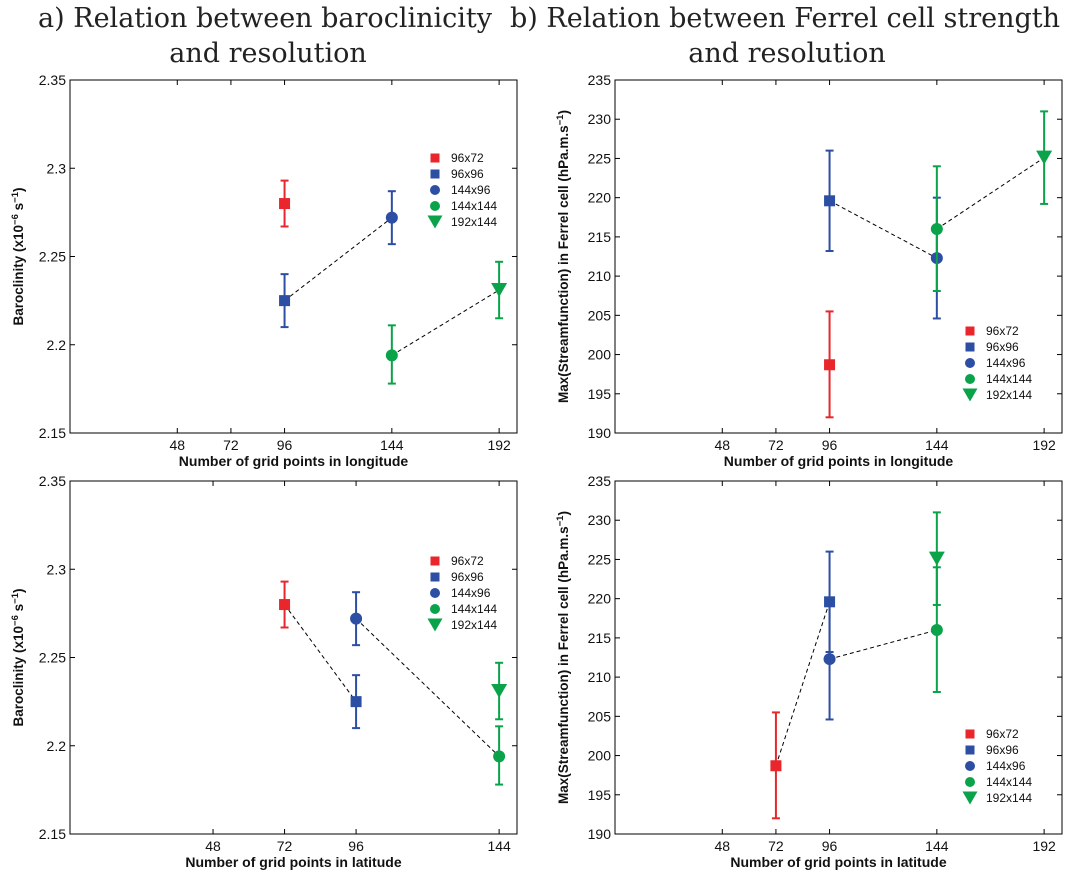 The width and height of the screenshot is (1067, 873). What do you see at coordinates (830, 201) in the screenshot?
I see `marker-96x96` at bounding box center [830, 201].